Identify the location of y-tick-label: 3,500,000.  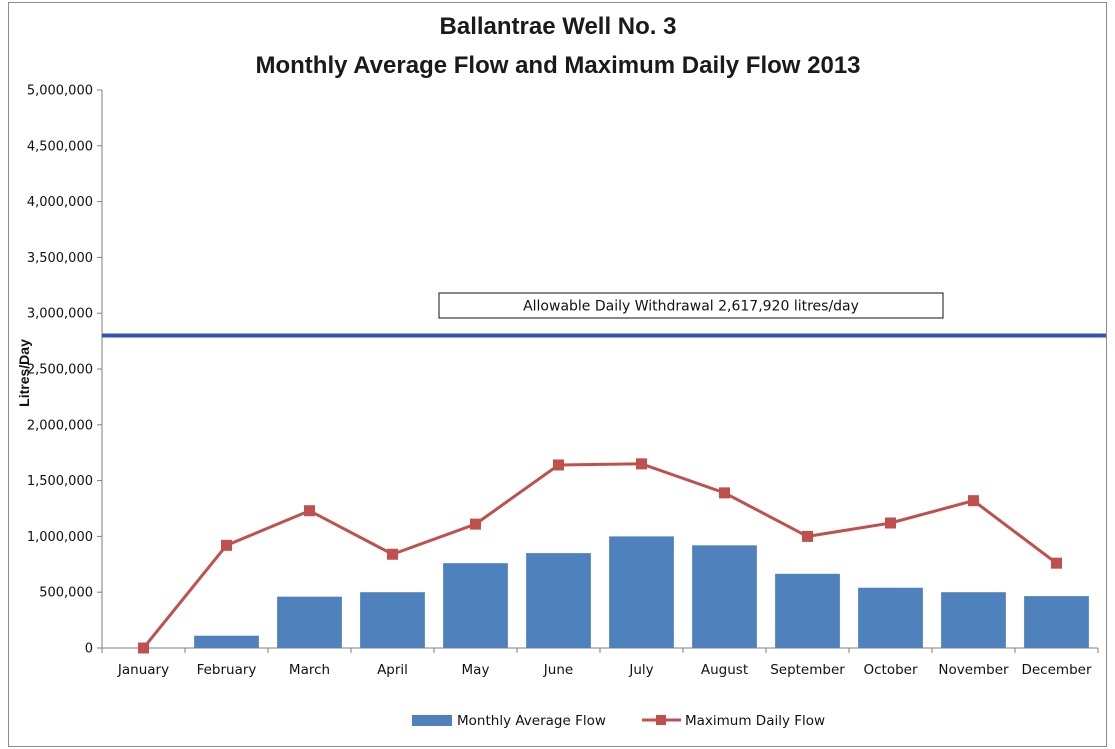
(60, 258).